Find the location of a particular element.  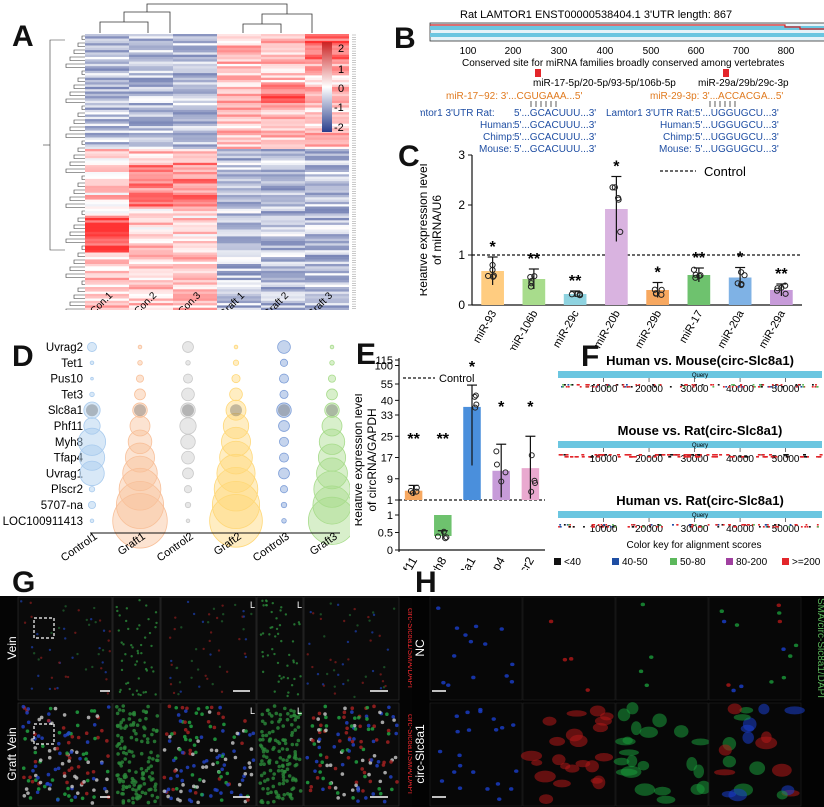

heatmap-row-labels is located at coordinates (354, 171).